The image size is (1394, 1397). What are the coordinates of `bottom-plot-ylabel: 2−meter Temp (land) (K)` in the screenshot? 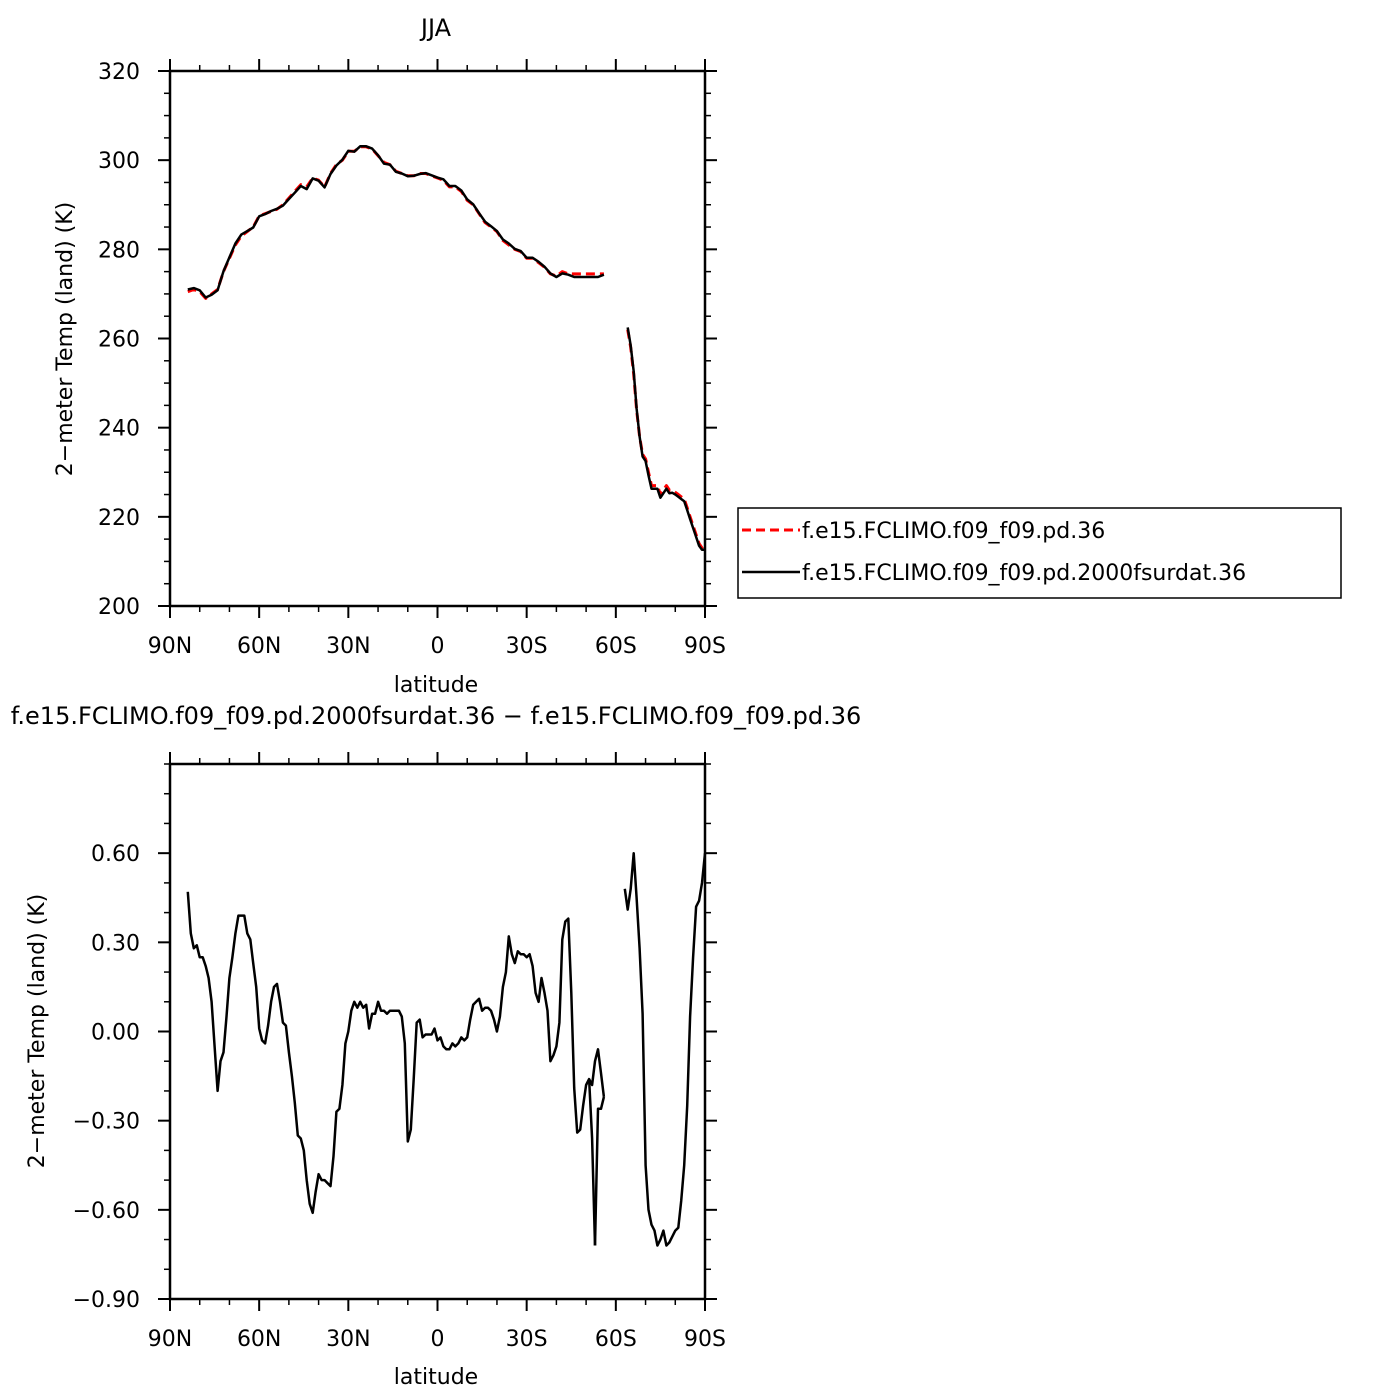 It's located at (37, 1031).